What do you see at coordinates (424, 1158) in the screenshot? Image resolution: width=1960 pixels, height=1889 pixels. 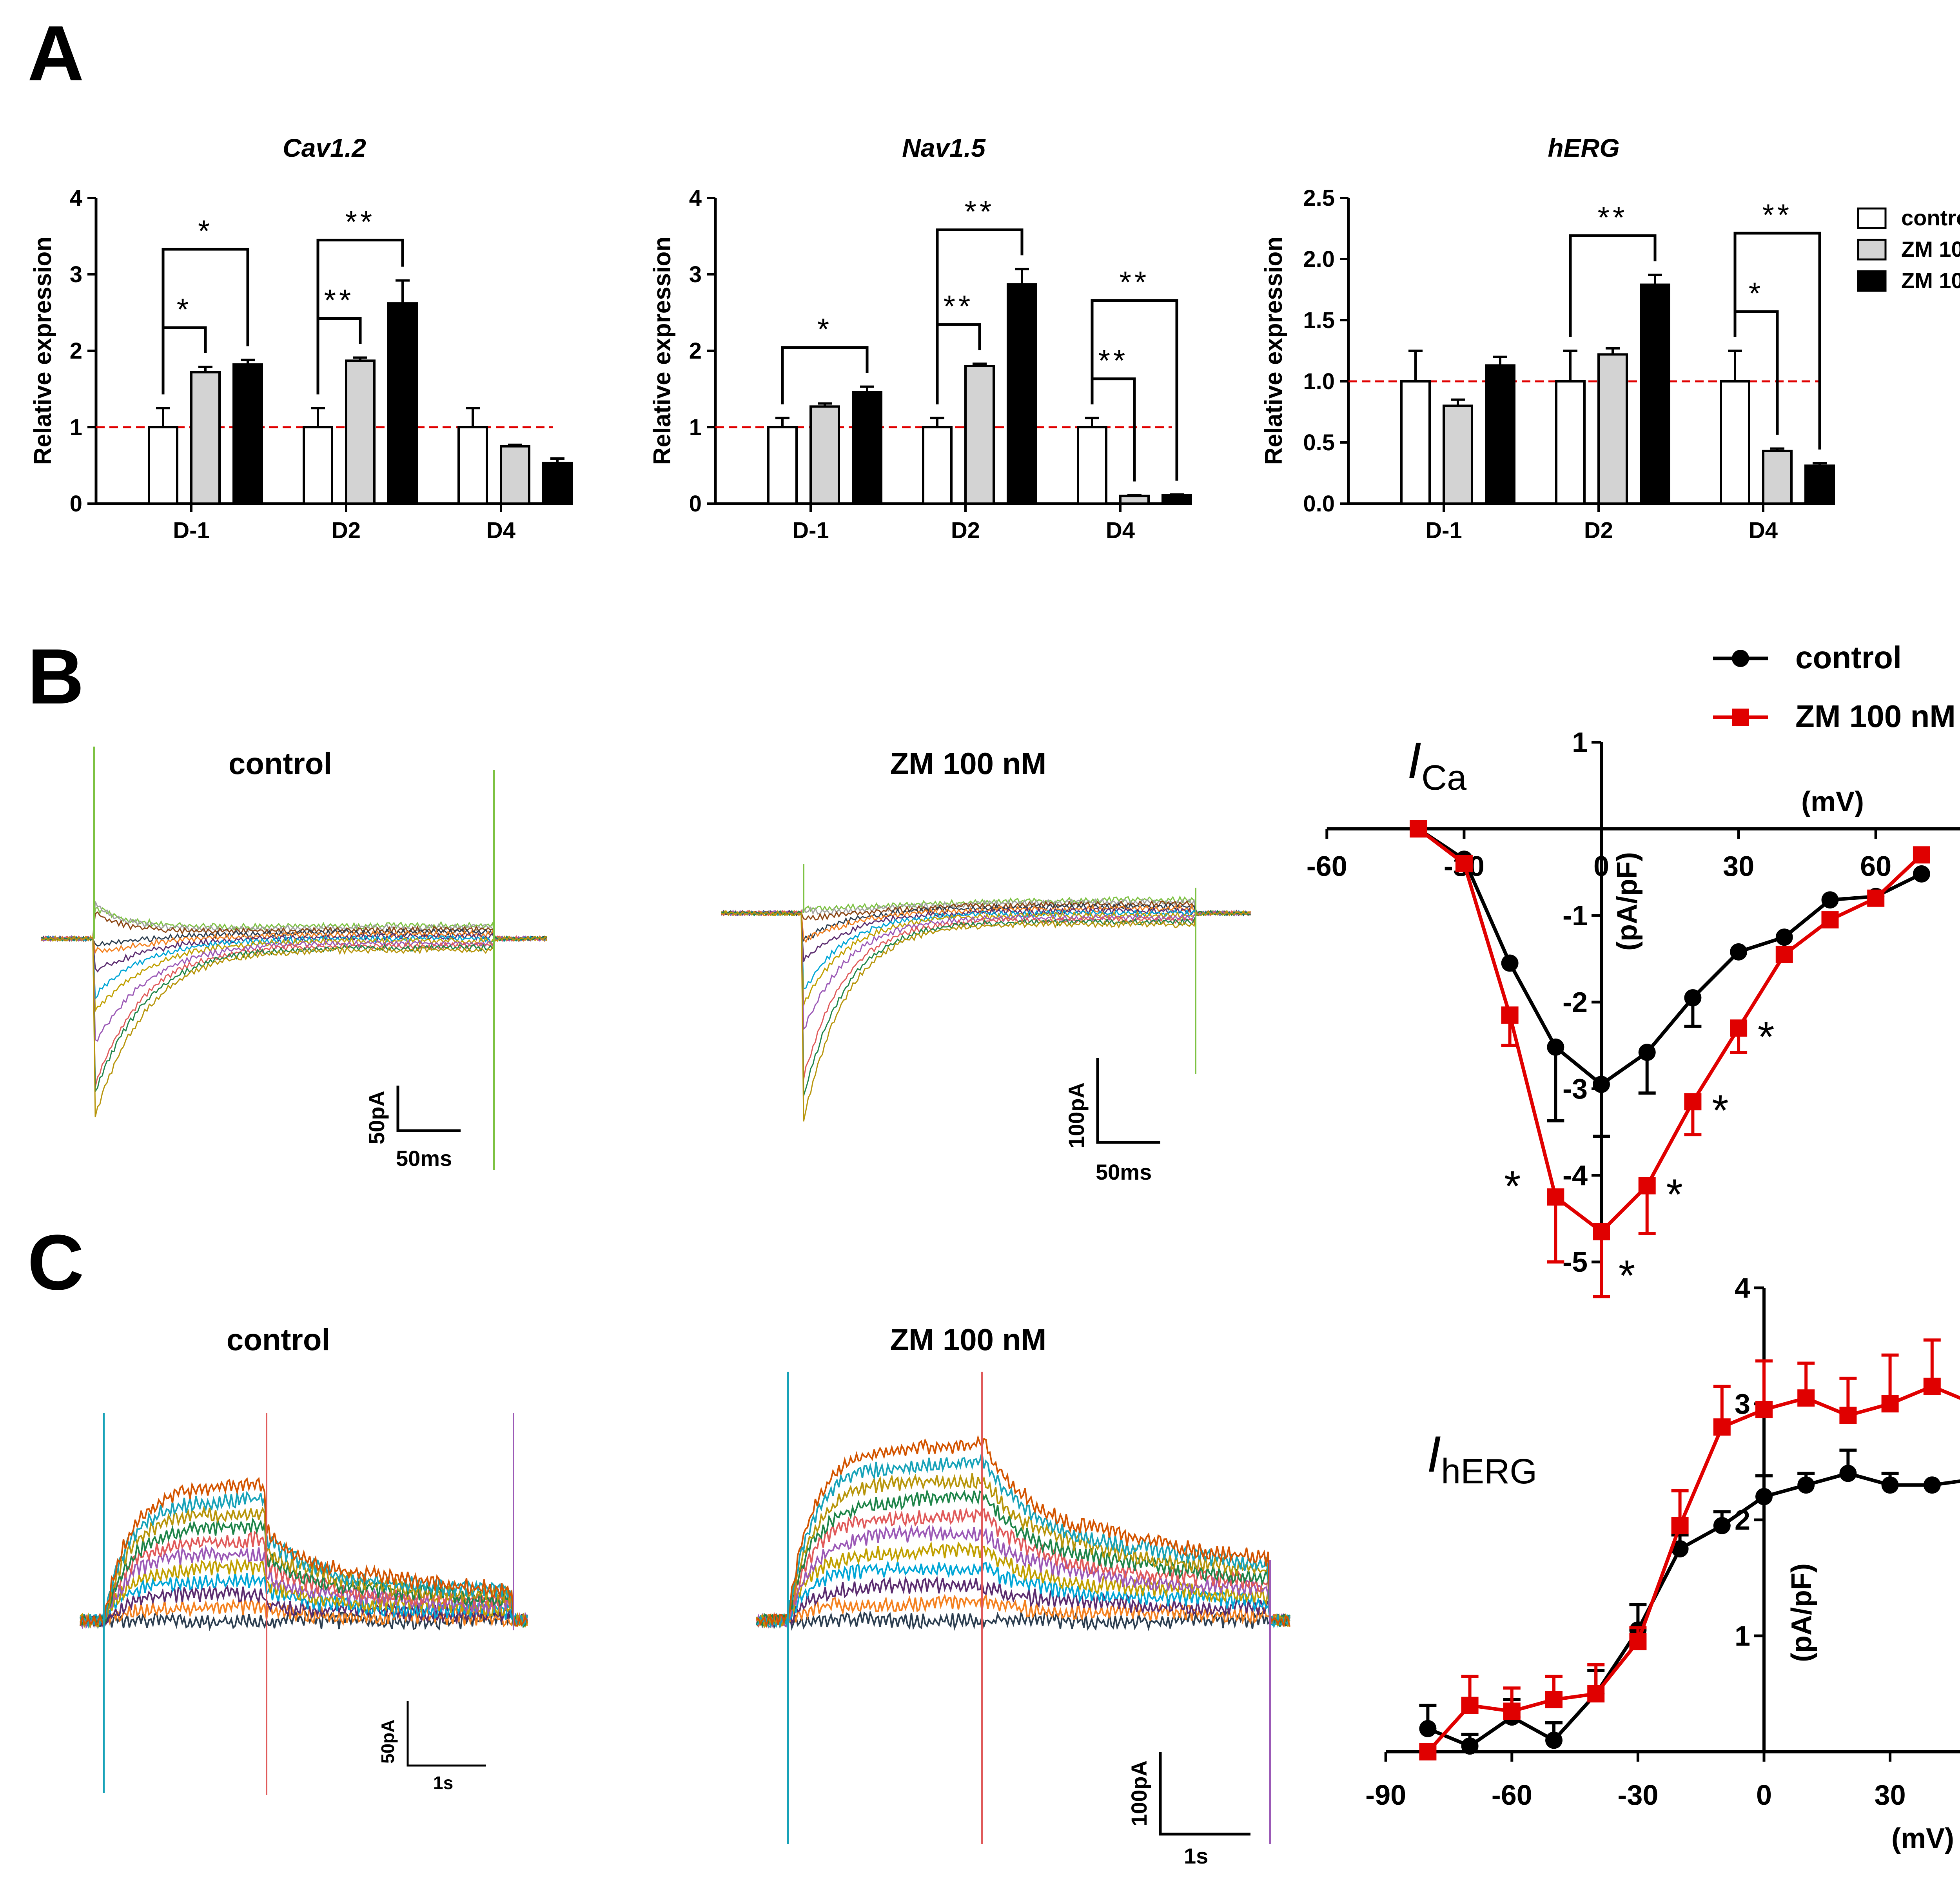 I see `scale-x-label: 50ms` at bounding box center [424, 1158].